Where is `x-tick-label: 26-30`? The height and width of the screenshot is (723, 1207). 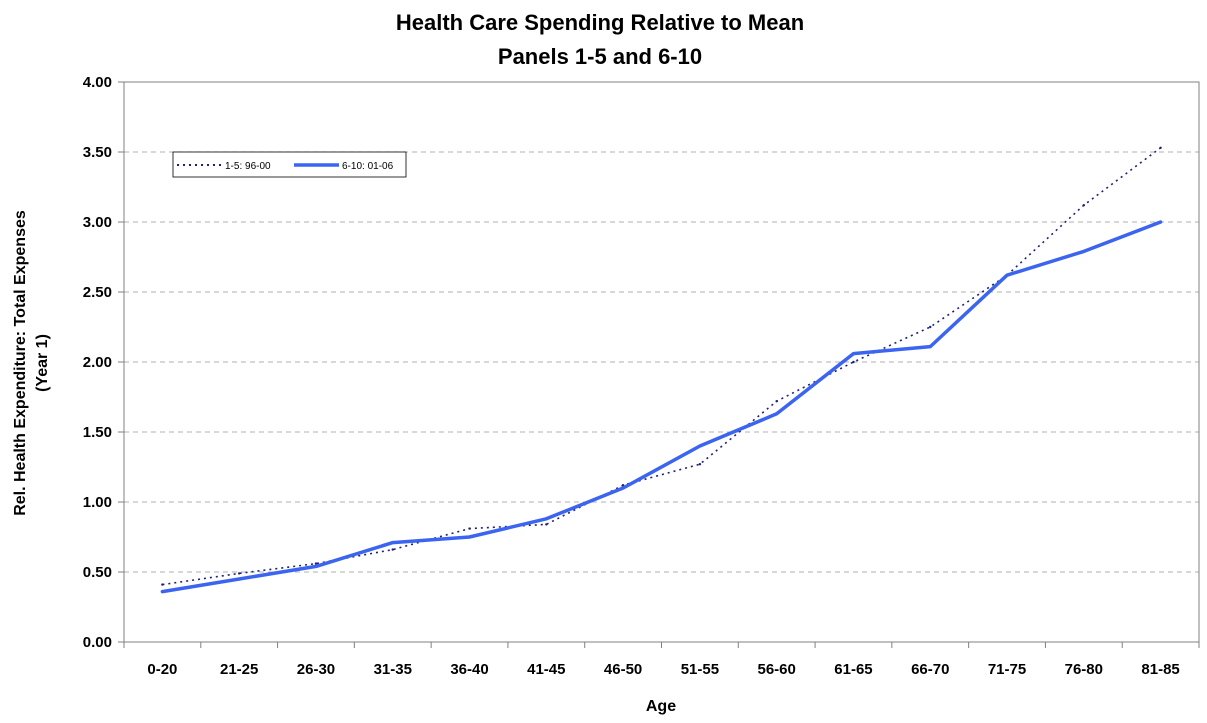
x-tick-label: 26-30 is located at coordinates (316, 669).